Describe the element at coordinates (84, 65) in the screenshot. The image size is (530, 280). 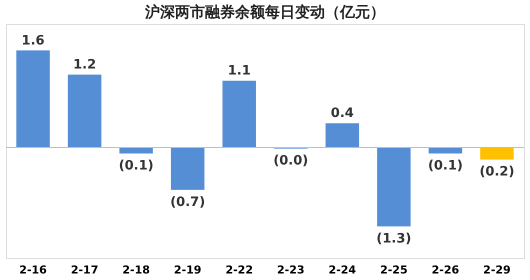
I see `data-label: 1.2` at that location.